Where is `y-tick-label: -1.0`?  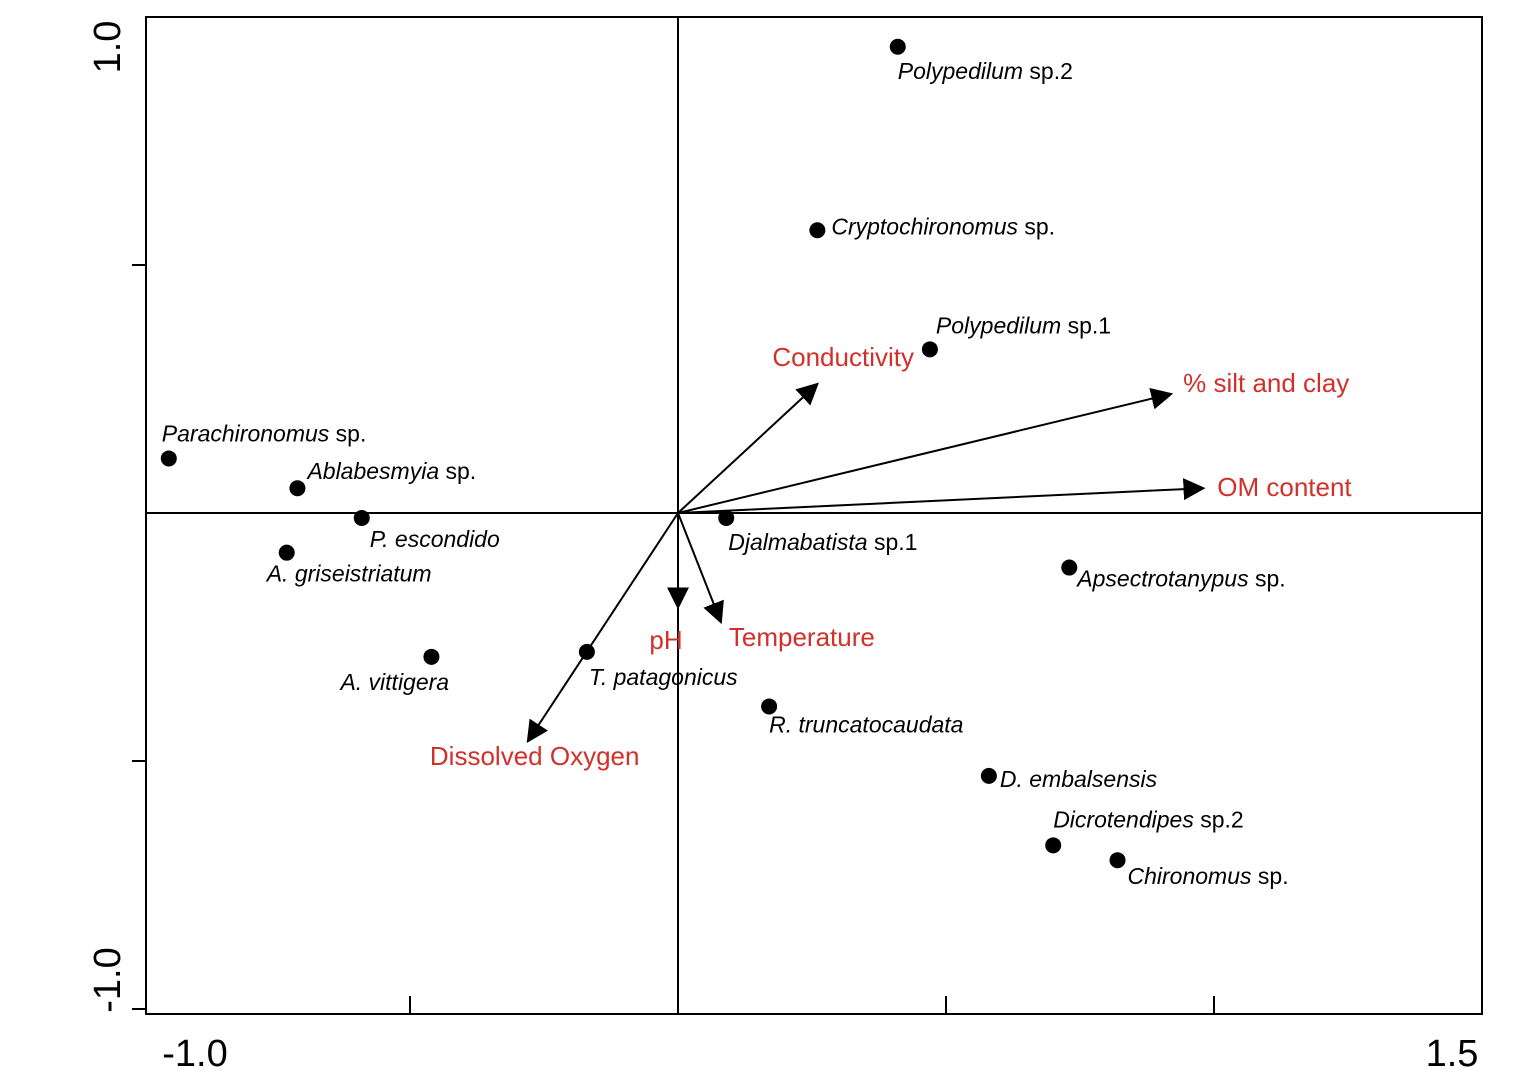
y-tick-label: -1.0 is located at coordinates (108, 979).